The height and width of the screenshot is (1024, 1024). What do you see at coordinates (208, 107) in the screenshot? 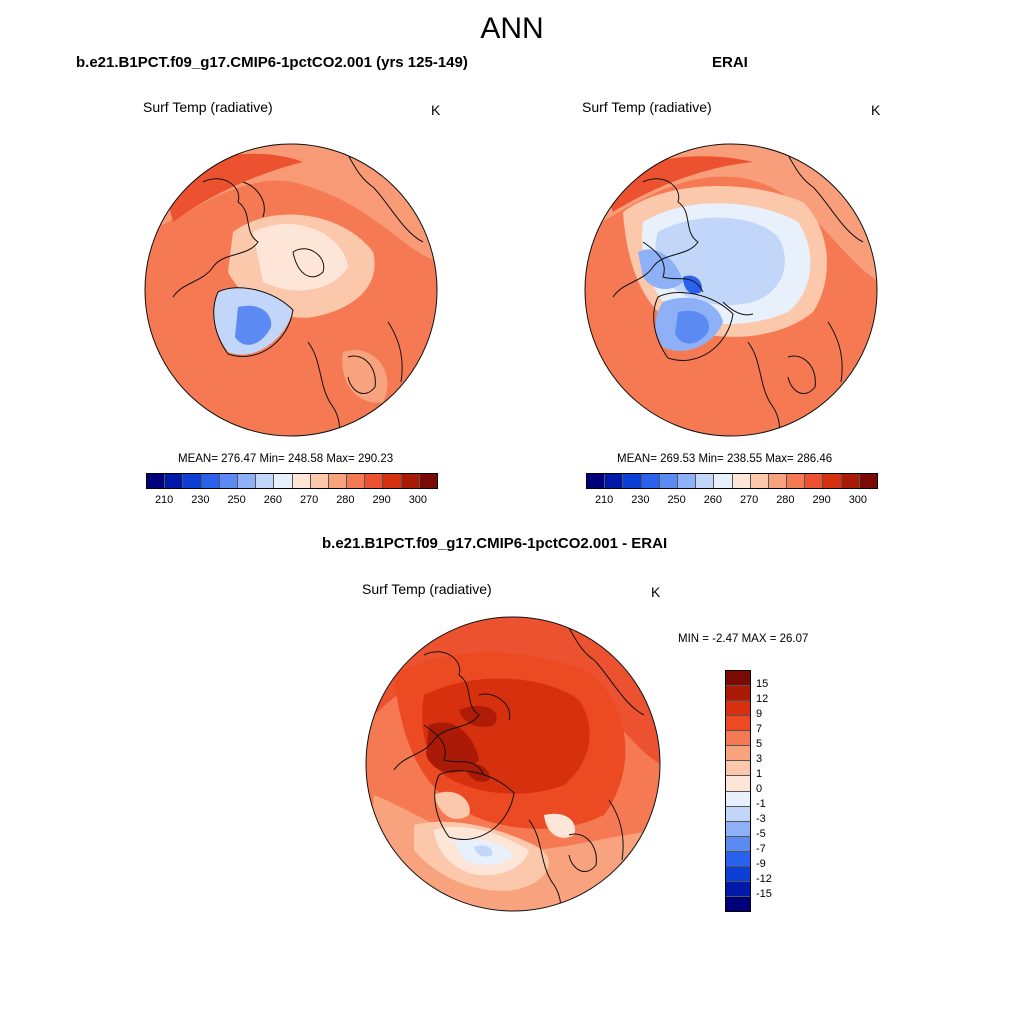
I see `model-variable-label: Surf Temp (radiative)` at bounding box center [208, 107].